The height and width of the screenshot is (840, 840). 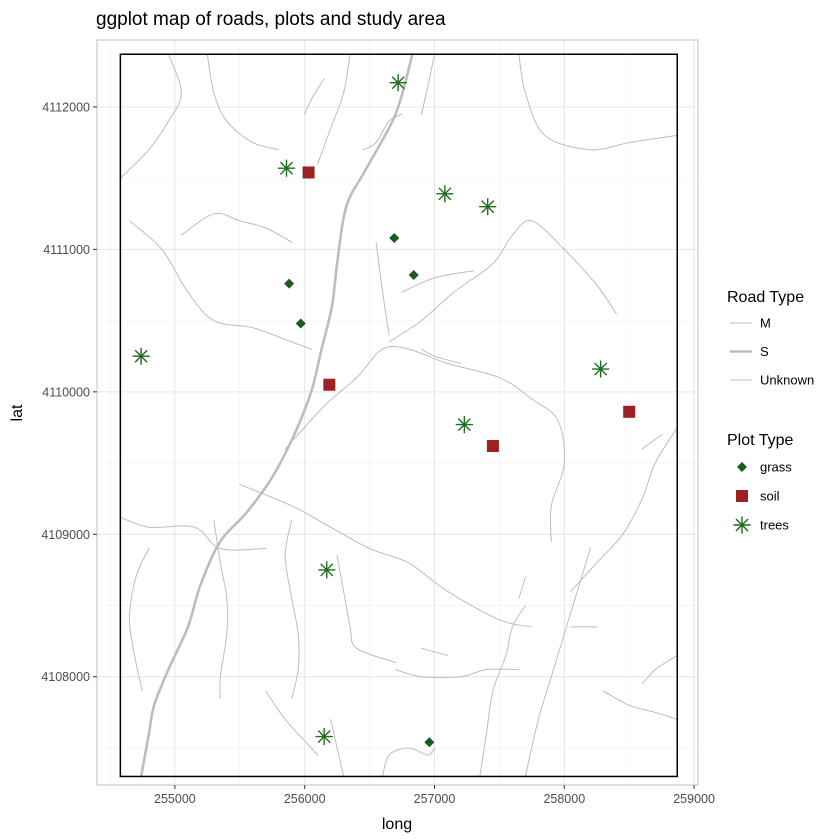 What do you see at coordinates (17, 412) in the screenshot?
I see `y-axis-title: lat` at bounding box center [17, 412].